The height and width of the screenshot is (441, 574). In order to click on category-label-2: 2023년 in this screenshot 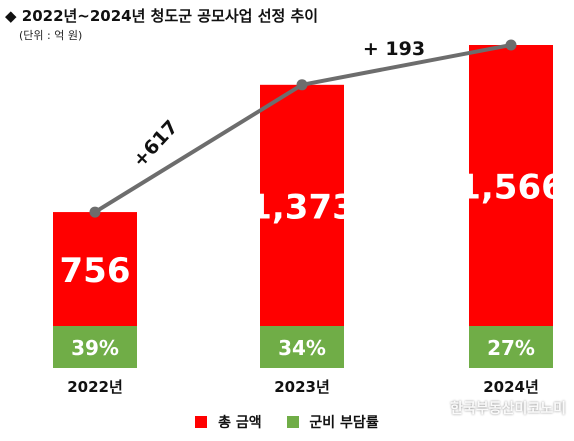, I will do `click(302, 387)`.